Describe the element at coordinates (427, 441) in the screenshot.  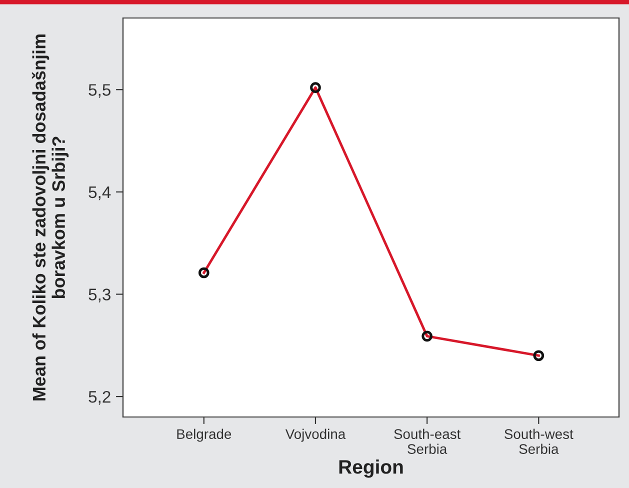
I see `x-tick-label: South-east Serbia` at that location.